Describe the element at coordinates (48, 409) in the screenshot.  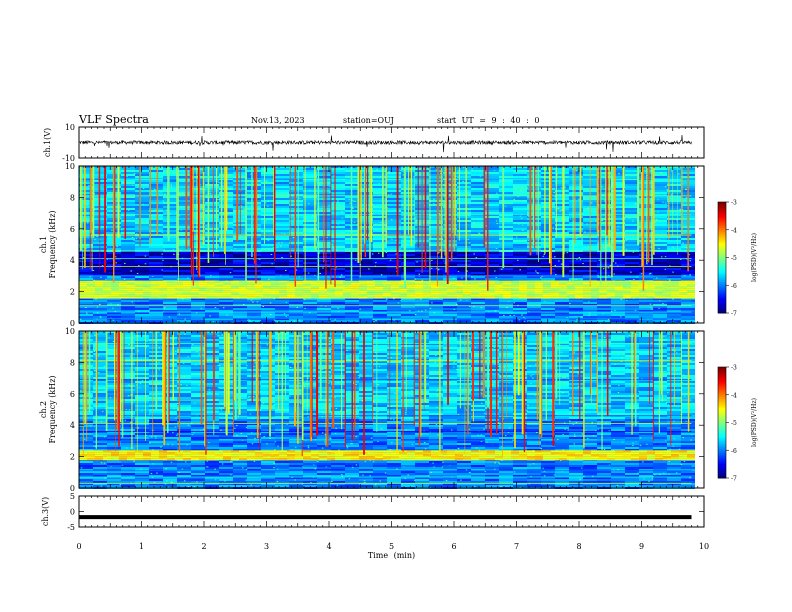
I see `ch2-y-axis-label: ch.2Frequency (kHz)` at that location.